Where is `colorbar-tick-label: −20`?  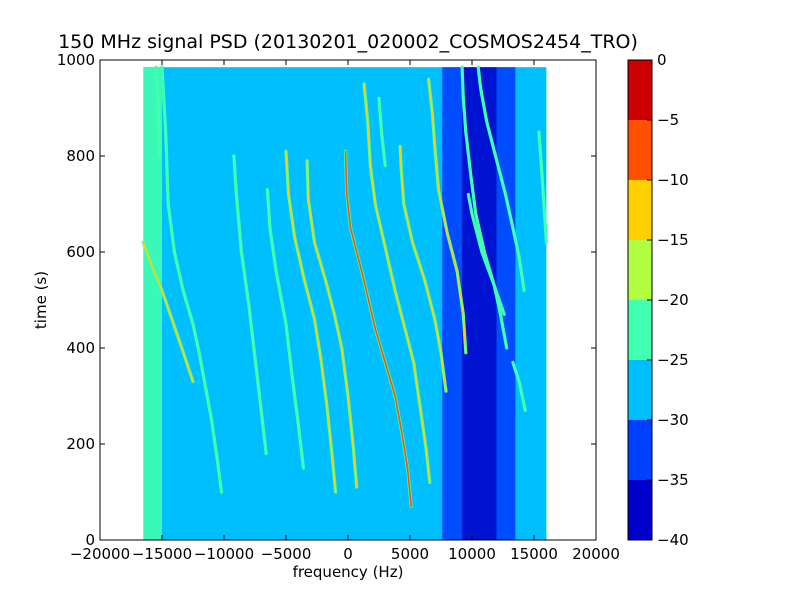 colorbar-tick-label: −20 is located at coordinates (673, 300).